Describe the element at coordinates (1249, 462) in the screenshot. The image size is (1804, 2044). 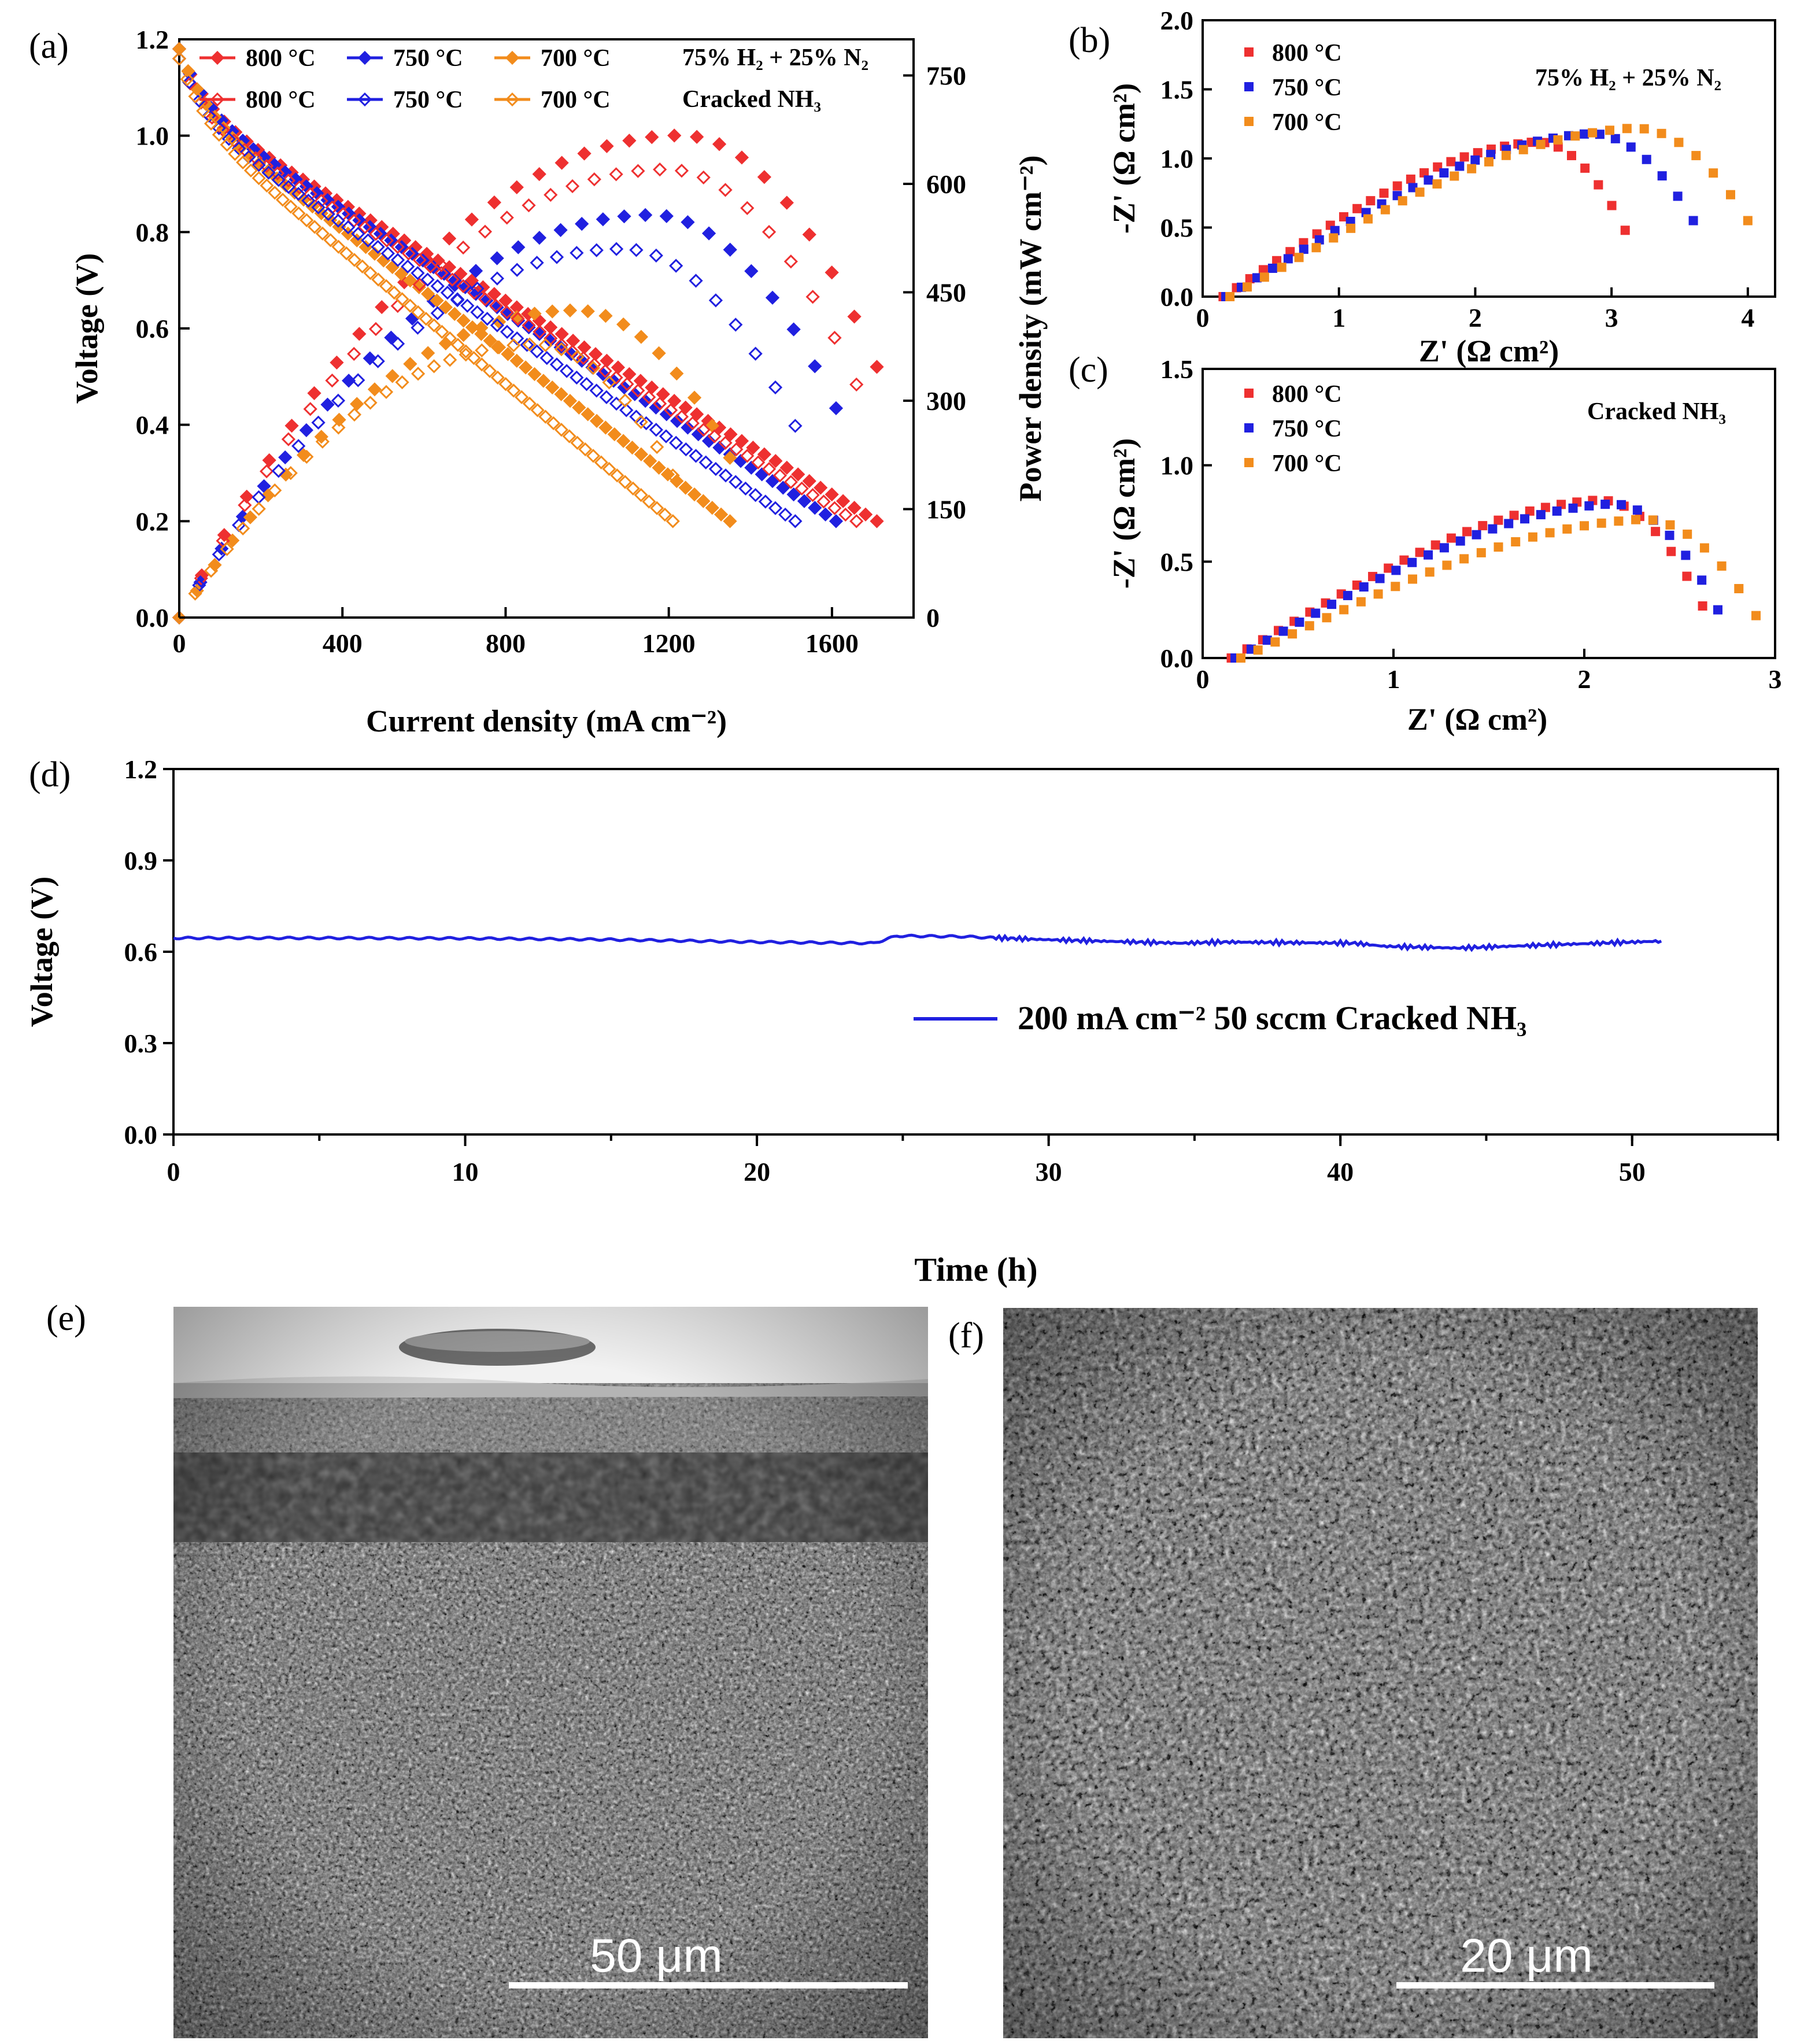
I see `legend-c-marker` at that location.